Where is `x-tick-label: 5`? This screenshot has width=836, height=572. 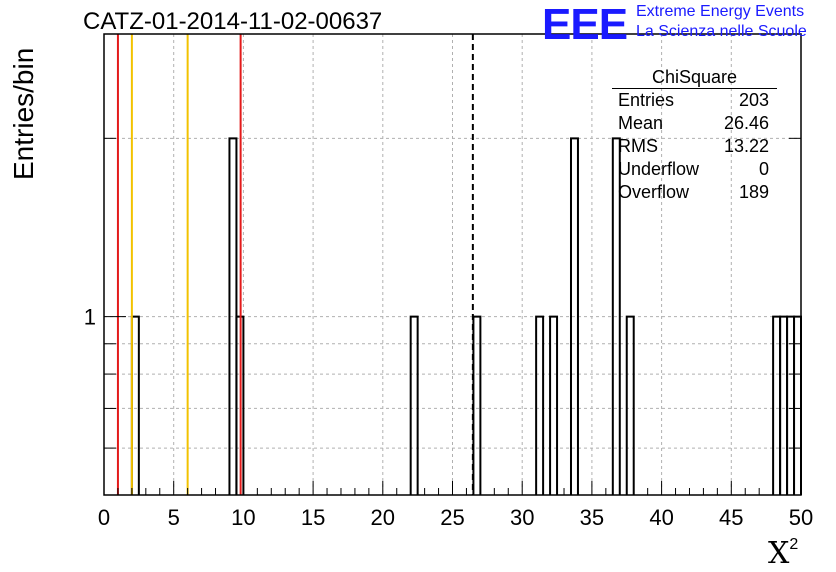 x-tick-label: 5 is located at coordinates (174, 517).